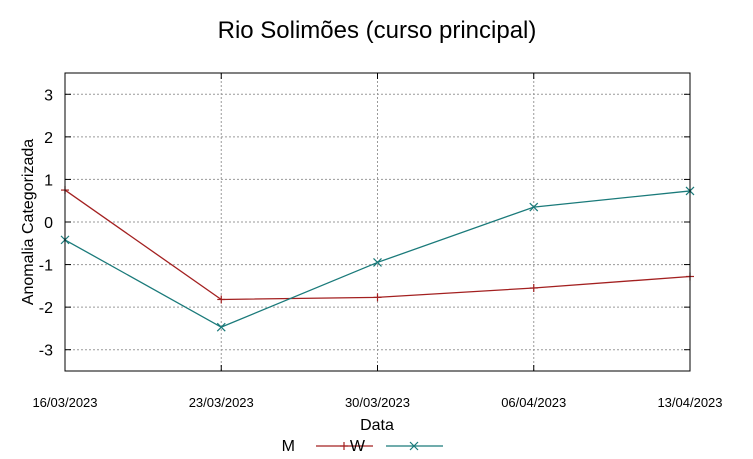  Describe the element at coordinates (344, 446) in the screenshot. I see `legend-marker-m` at that location.